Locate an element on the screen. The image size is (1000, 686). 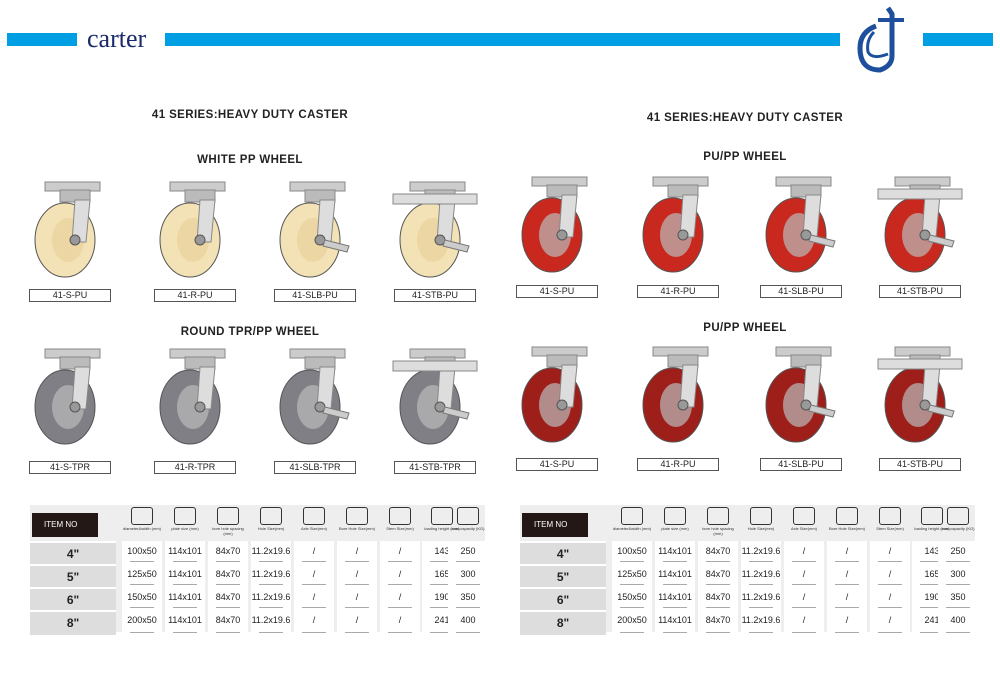
column-label: Axle Size(mm) is located at coordinates (803, 528).